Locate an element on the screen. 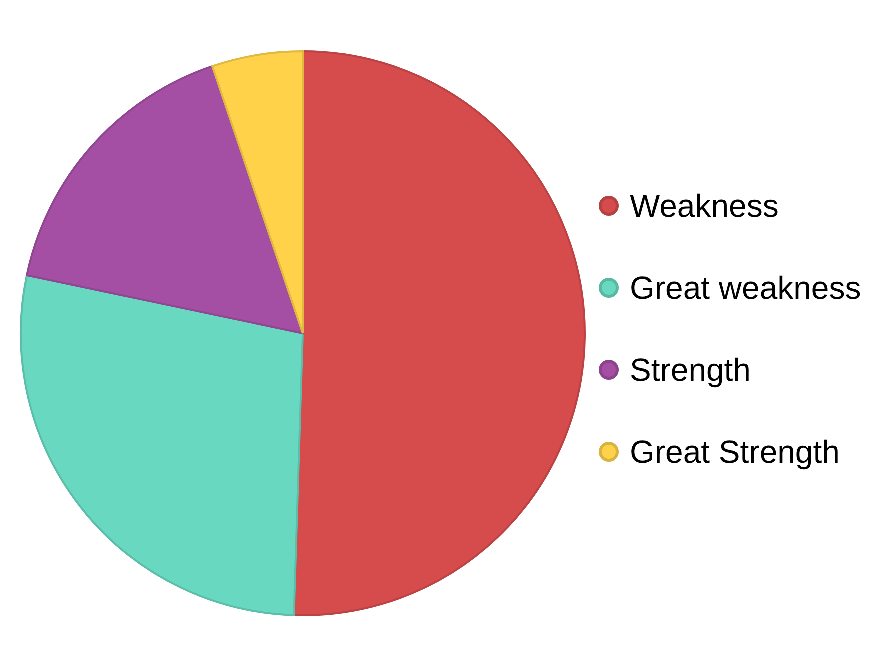 This screenshot has height=657, width=871. legend-label: Strength is located at coordinates (690, 369).